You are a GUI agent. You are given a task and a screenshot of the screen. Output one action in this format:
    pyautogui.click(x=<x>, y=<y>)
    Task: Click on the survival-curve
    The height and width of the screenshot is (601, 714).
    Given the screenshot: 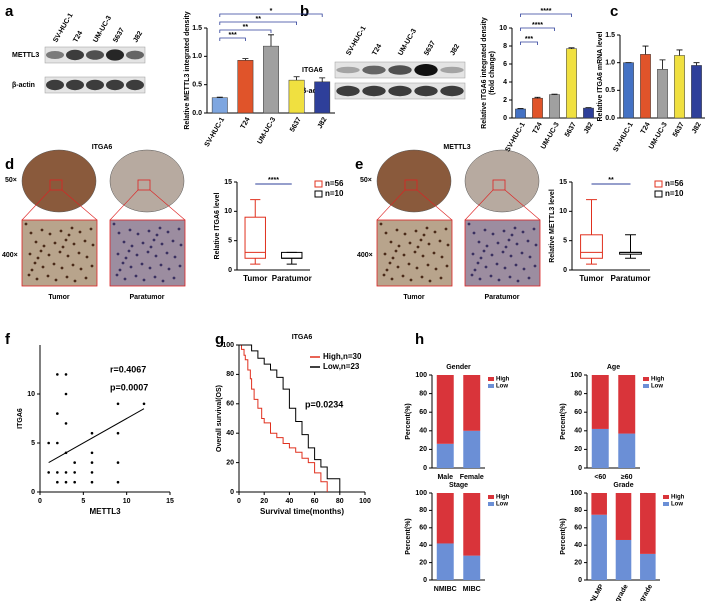 What is the action you would take?
    pyautogui.click(x=283, y=418)
    